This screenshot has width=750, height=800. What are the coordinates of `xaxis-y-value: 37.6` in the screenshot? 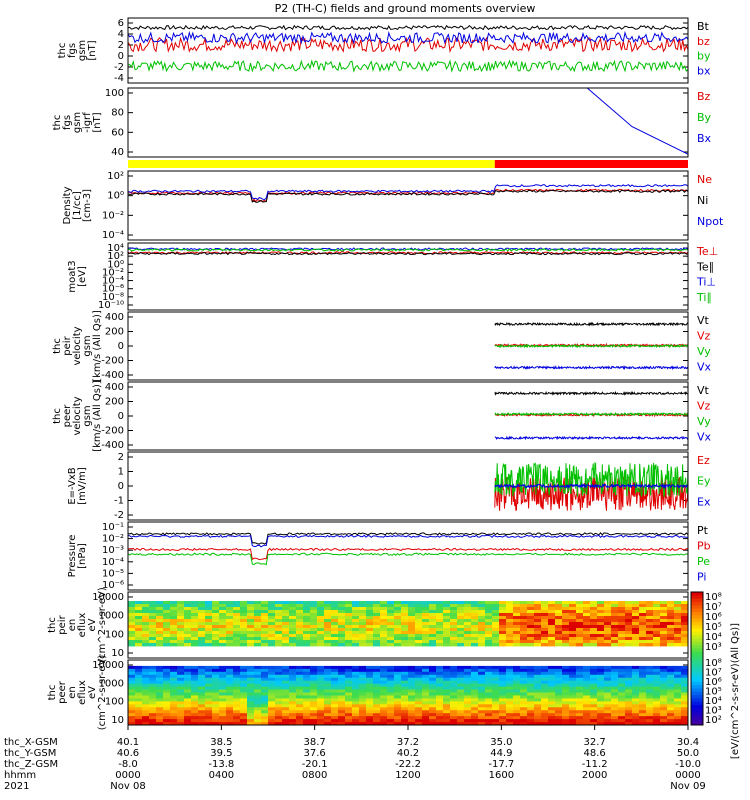 It's located at (315, 753).